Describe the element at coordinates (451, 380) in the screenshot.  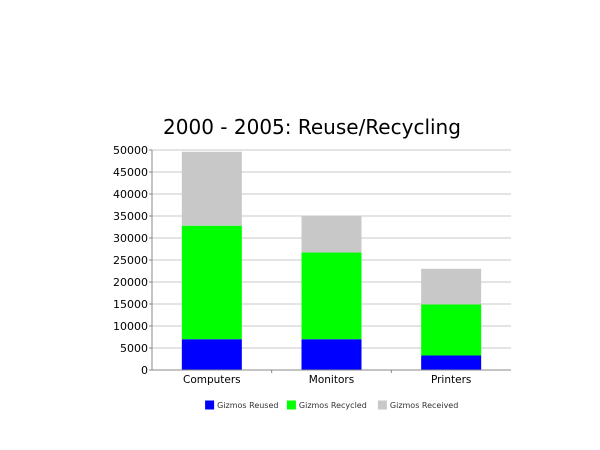
I see `x-tick-label: Printers` at that location.